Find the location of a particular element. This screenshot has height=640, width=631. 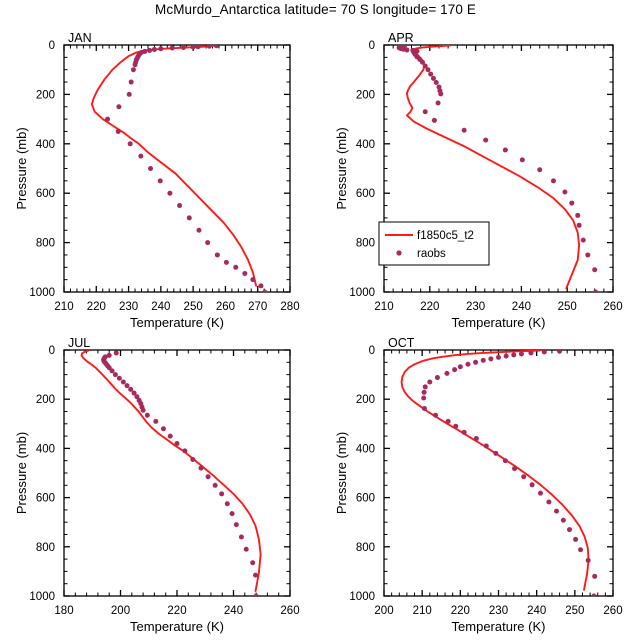

panel-month-label: APR is located at coordinates (401, 38).